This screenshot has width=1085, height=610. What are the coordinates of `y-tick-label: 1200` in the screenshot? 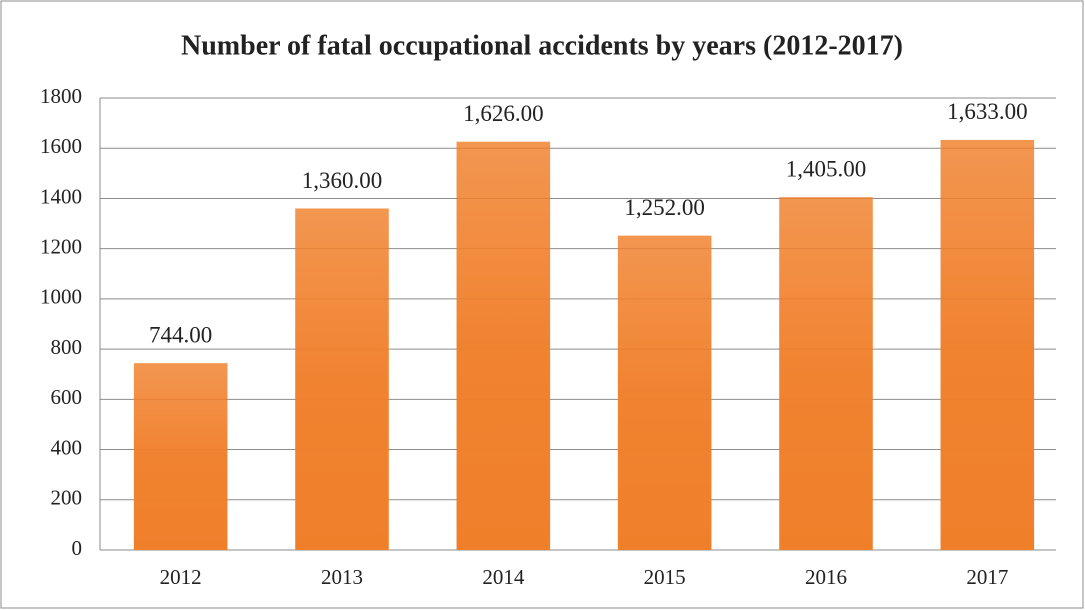 It's located at (61, 246).